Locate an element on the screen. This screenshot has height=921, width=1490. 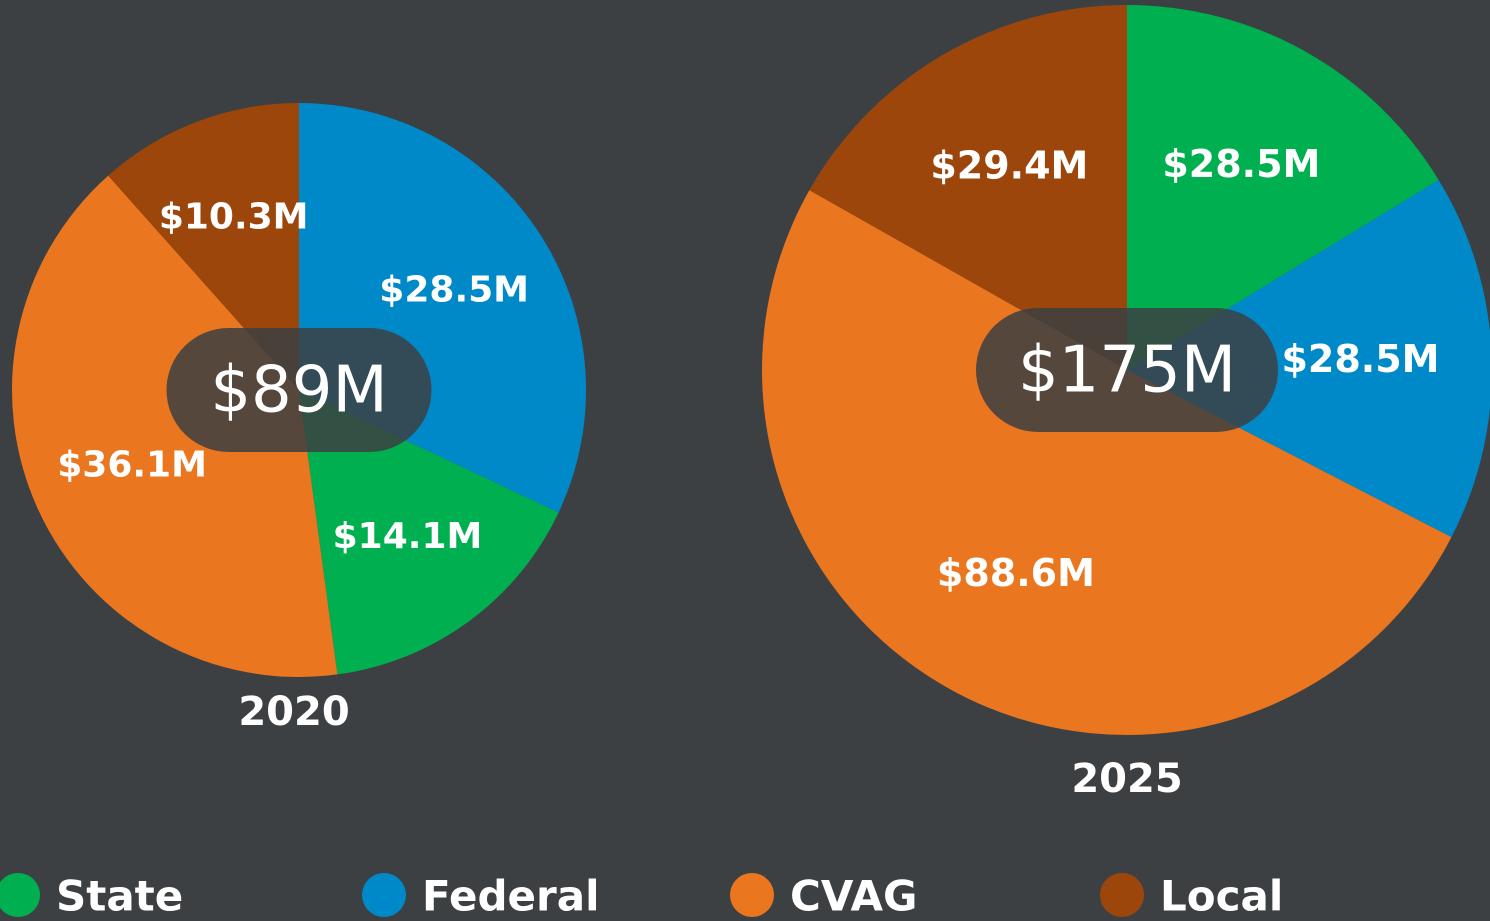
legend-label: CVAG is located at coordinates (853, 896).